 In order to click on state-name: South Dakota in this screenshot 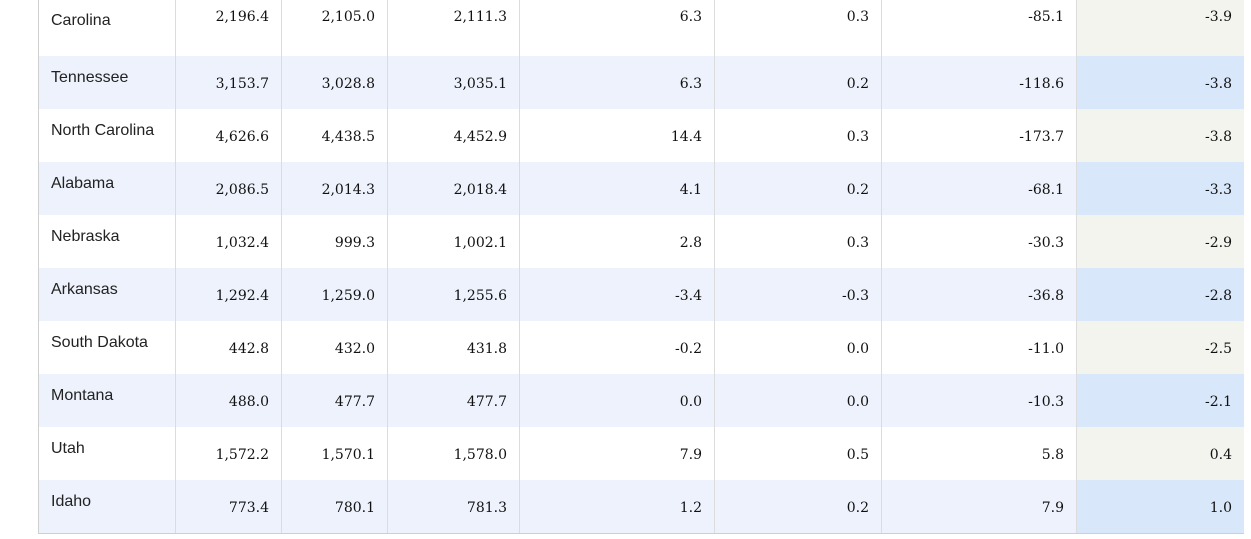, I will do `click(107, 347)`.